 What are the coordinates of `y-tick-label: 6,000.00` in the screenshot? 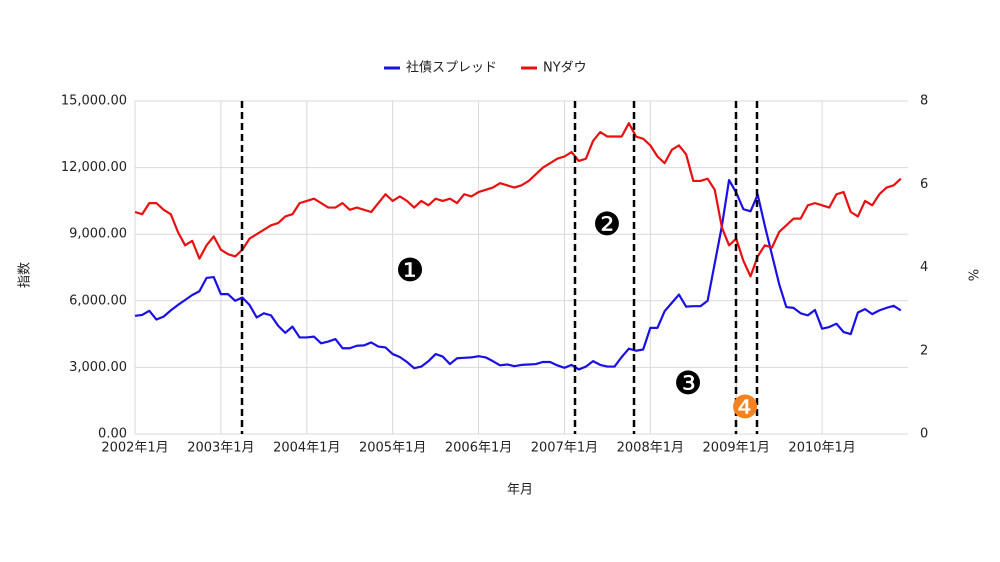 It's located at (98, 300).